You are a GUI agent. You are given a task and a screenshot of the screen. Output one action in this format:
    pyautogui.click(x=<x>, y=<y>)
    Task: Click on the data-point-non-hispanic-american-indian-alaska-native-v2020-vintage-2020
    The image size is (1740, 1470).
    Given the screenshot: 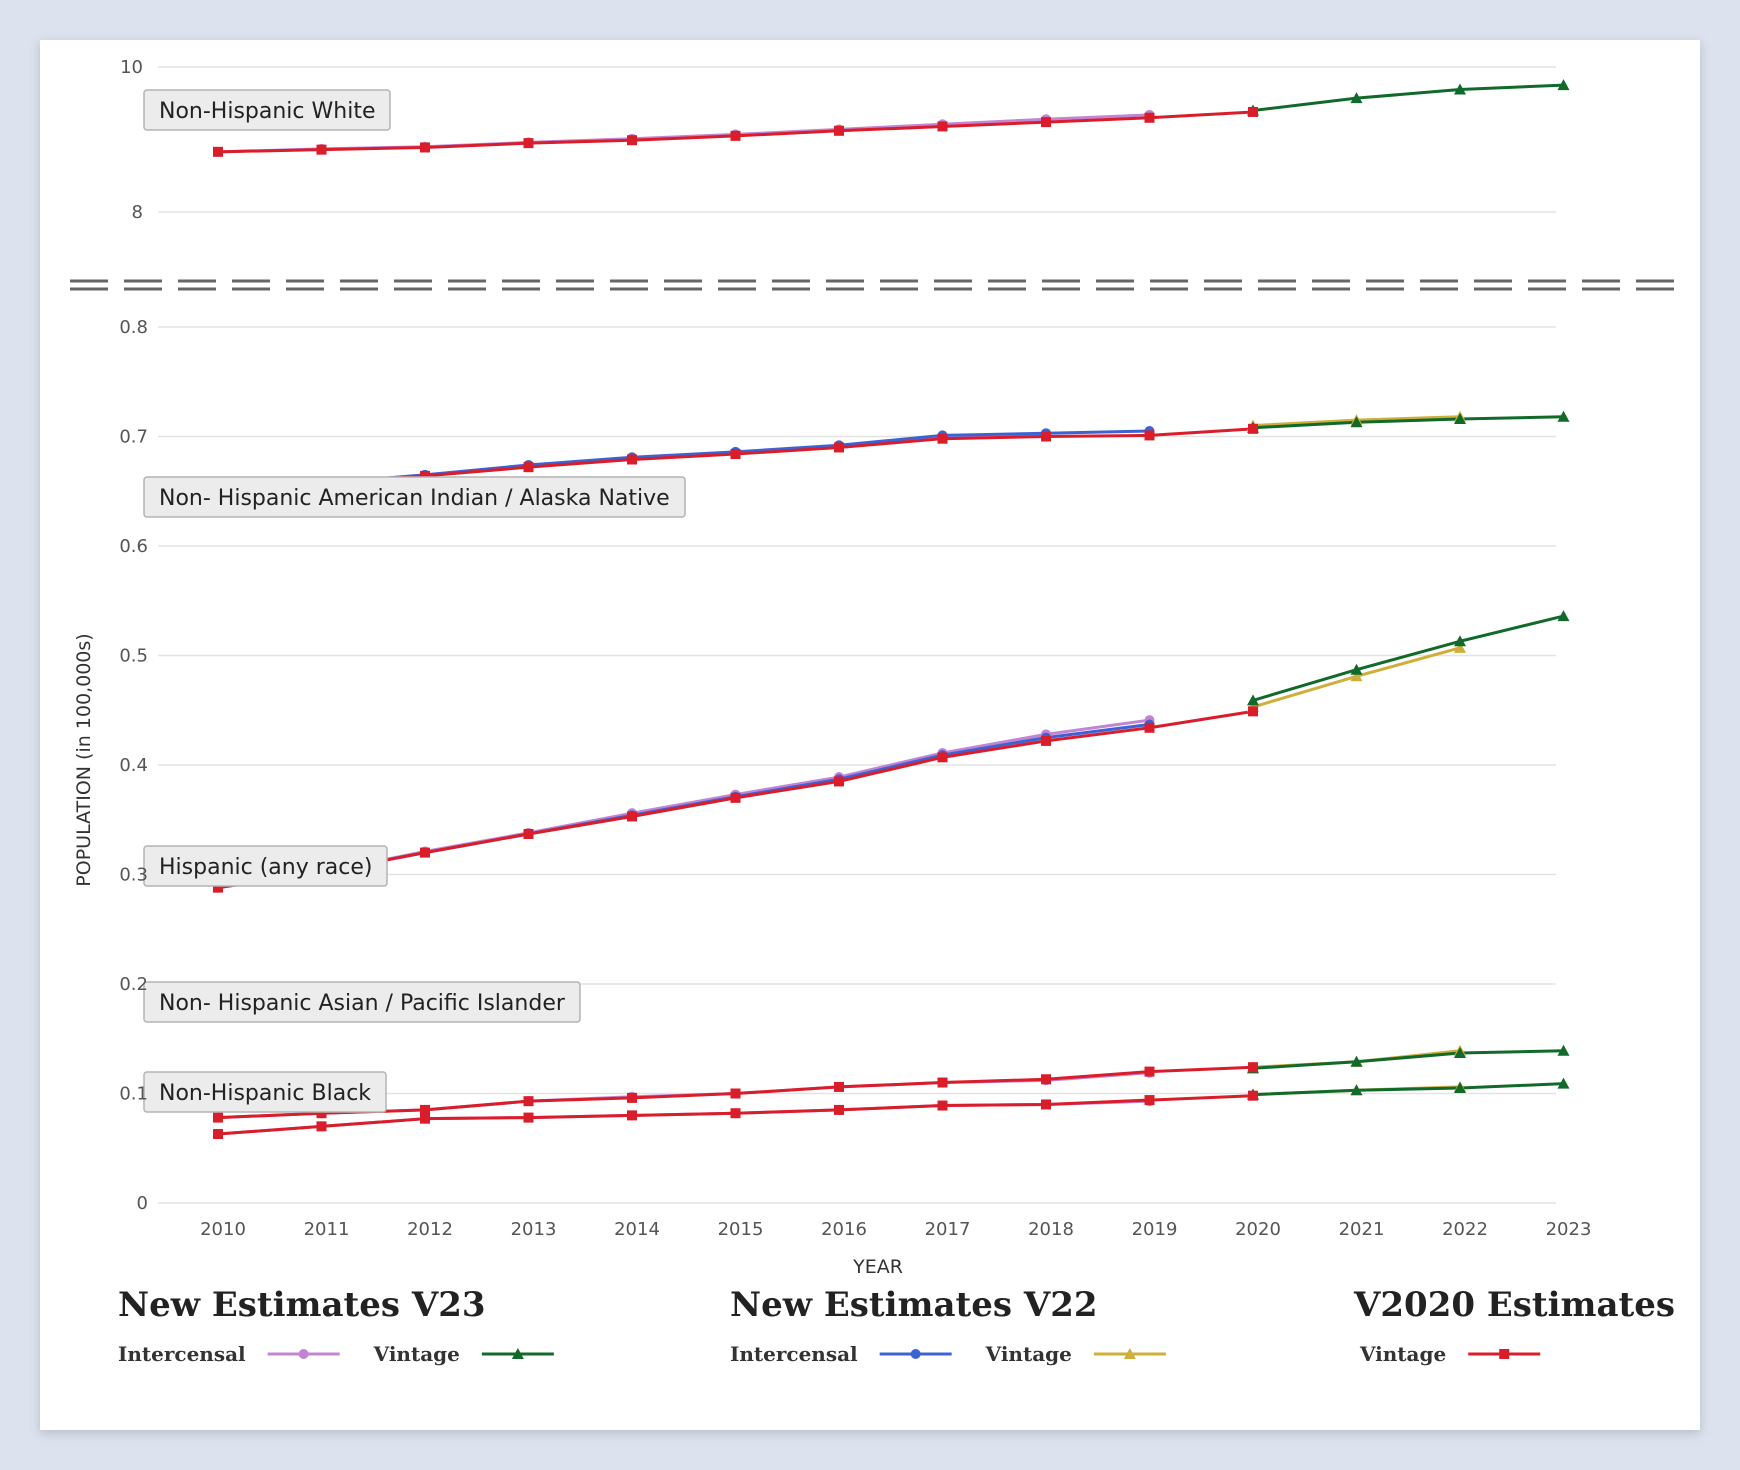 What is the action you would take?
    pyautogui.click(x=1253, y=428)
    